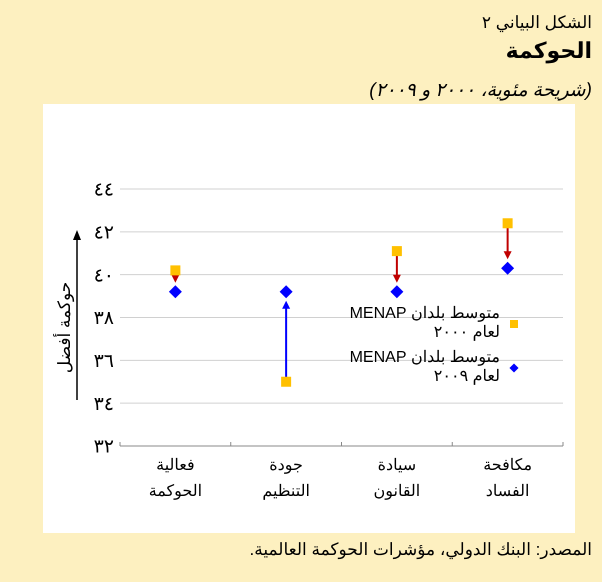 This screenshot has height=582, width=602. What do you see at coordinates (104, 361) in the screenshot?
I see `y-tick-label: ٣٦` at bounding box center [104, 361].